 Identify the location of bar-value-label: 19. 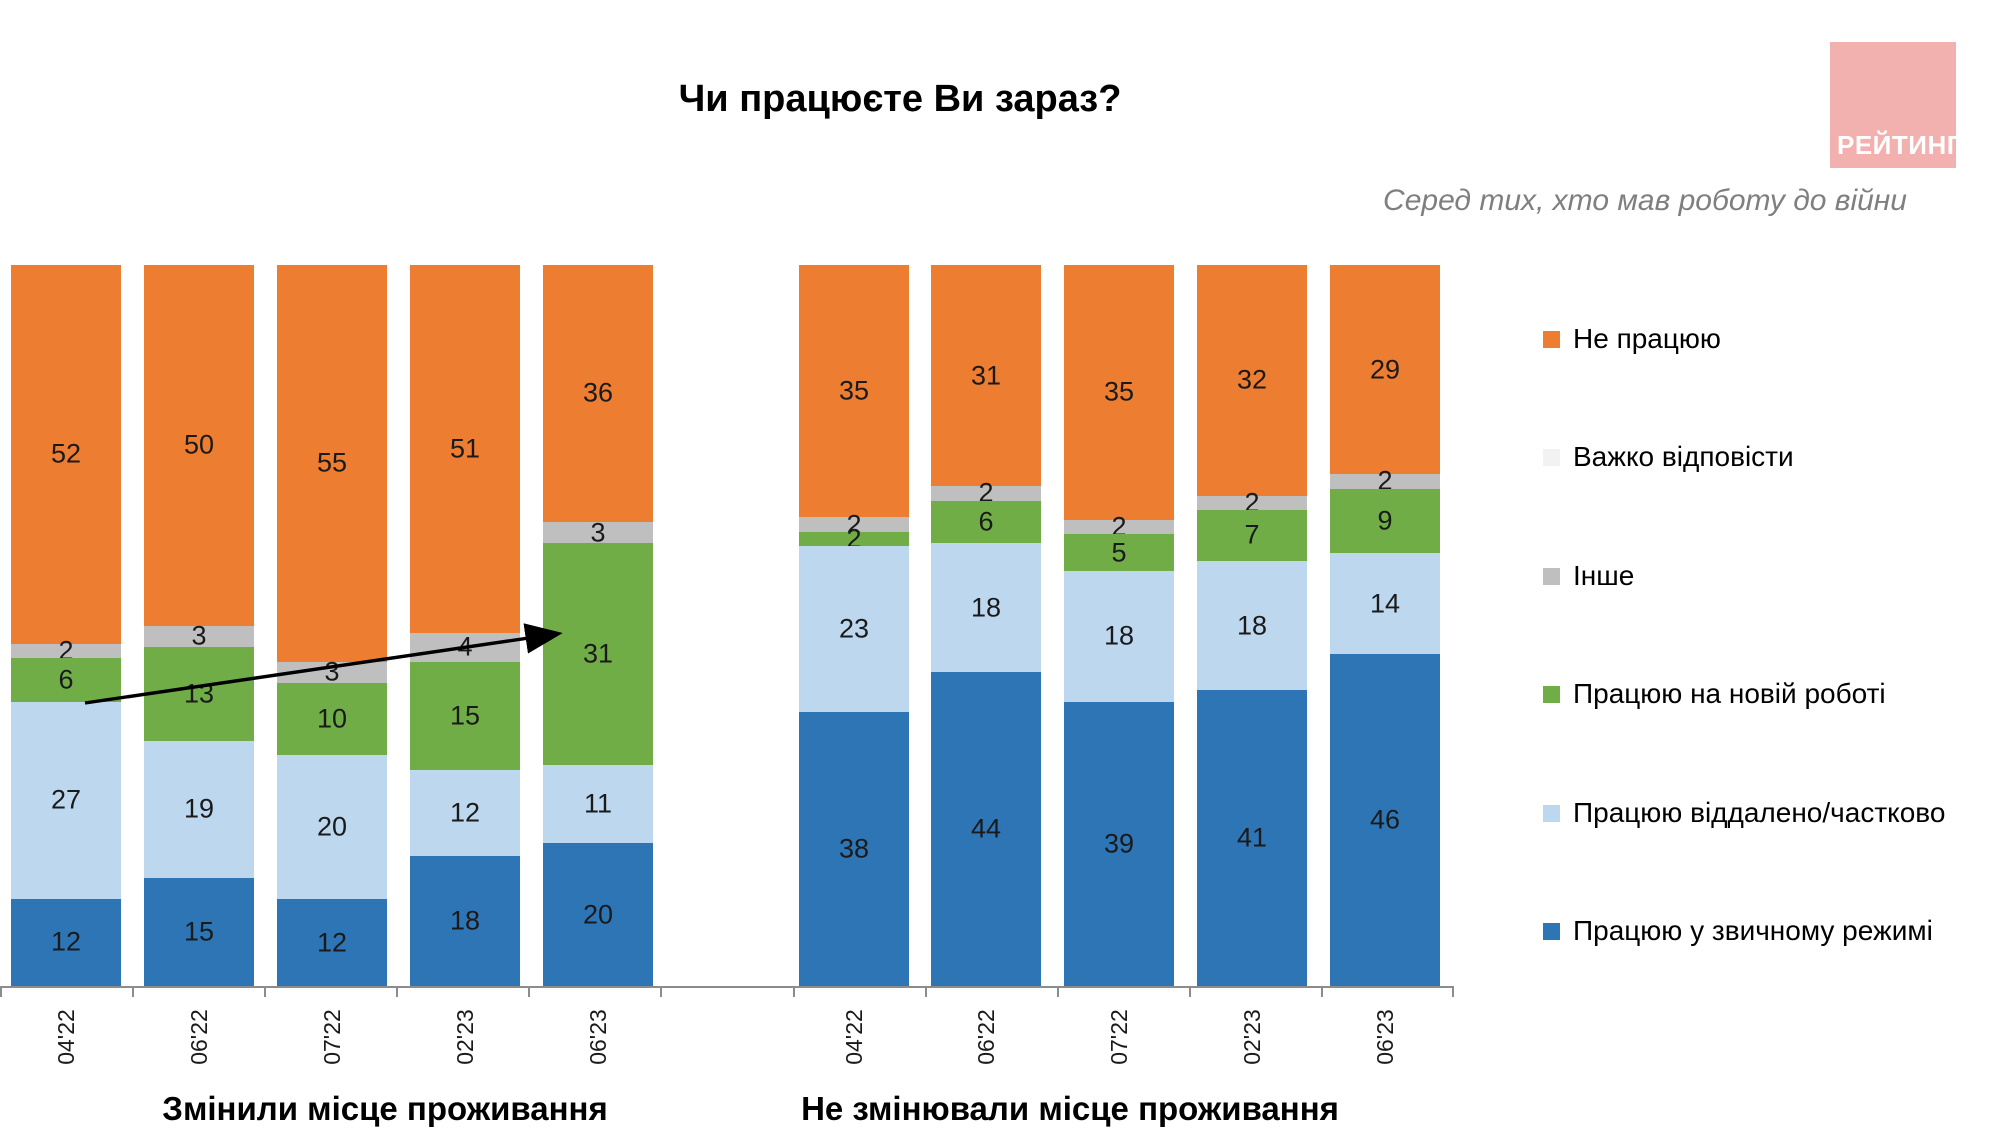
(199, 808).